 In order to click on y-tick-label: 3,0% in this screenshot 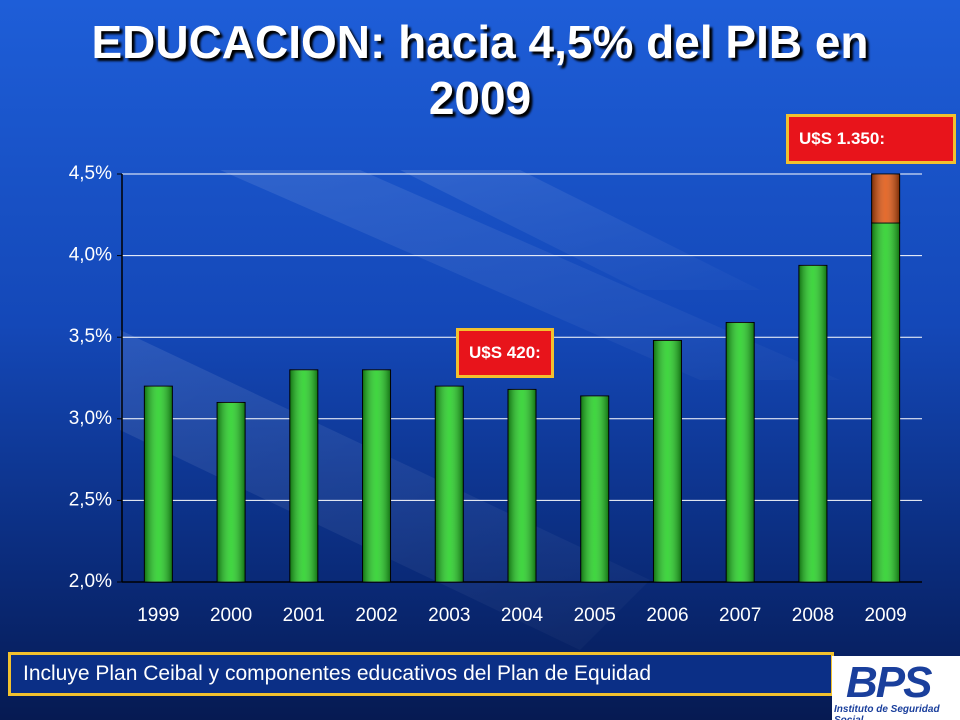, I will do `click(90, 418)`.